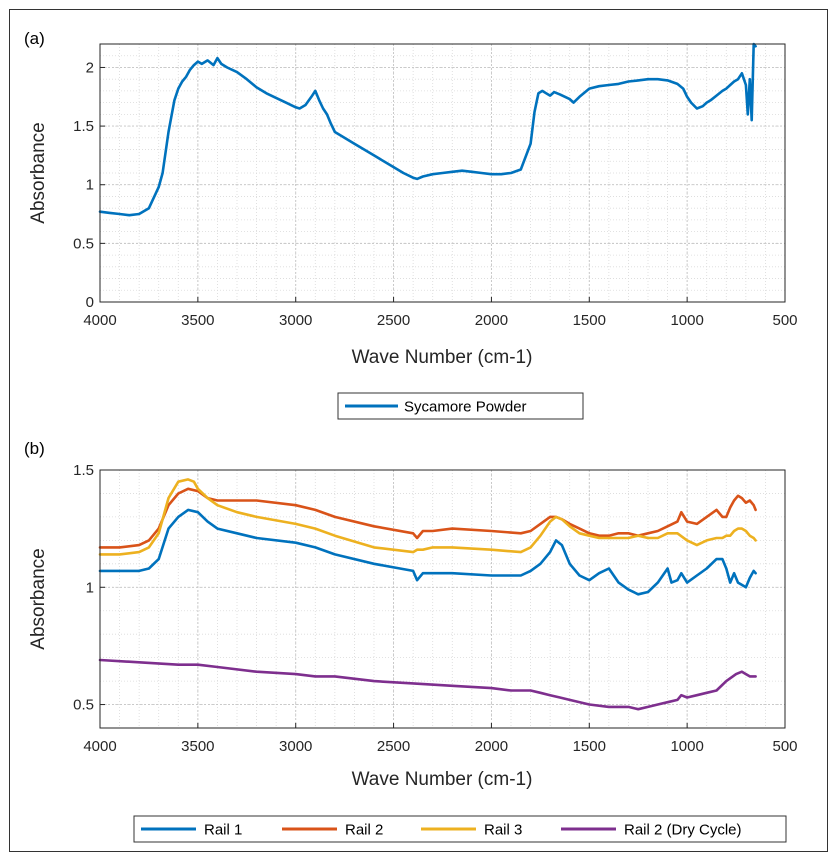 The image size is (837, 857). Describe the element at coordinates (442, 357) in the screenshot. I see `panel-a-x-axis-label: Wave Number (cm-1)` at that location.